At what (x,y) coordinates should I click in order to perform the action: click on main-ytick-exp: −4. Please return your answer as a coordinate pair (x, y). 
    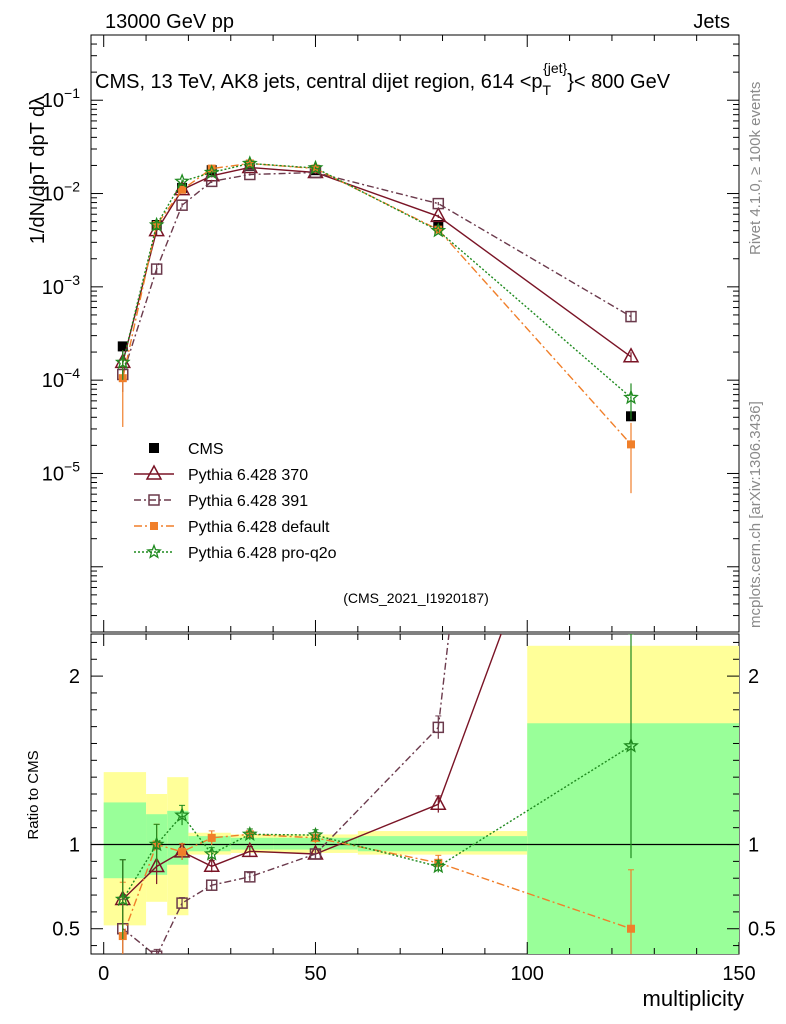
    Looking at the image, I should click on (72, 373).